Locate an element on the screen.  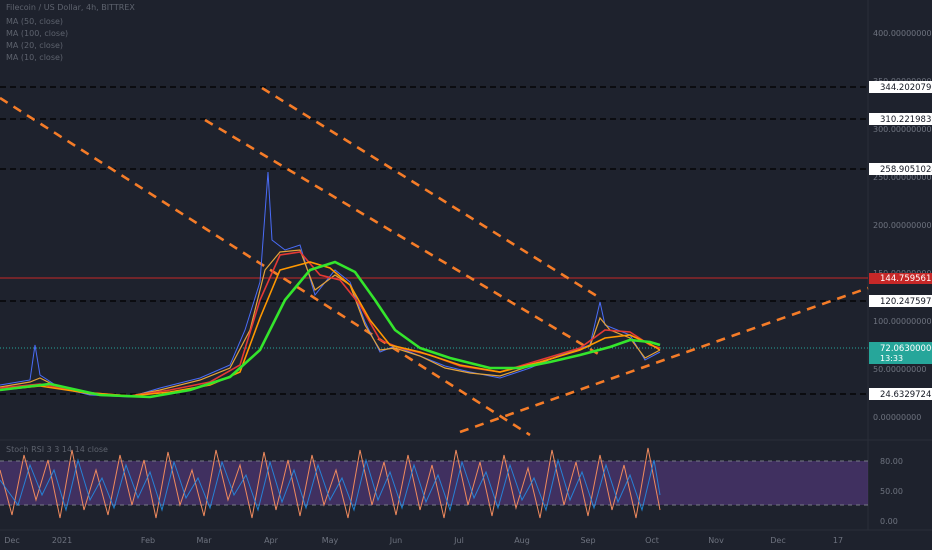
time-label: Feb is located at coordinates (148, 540).